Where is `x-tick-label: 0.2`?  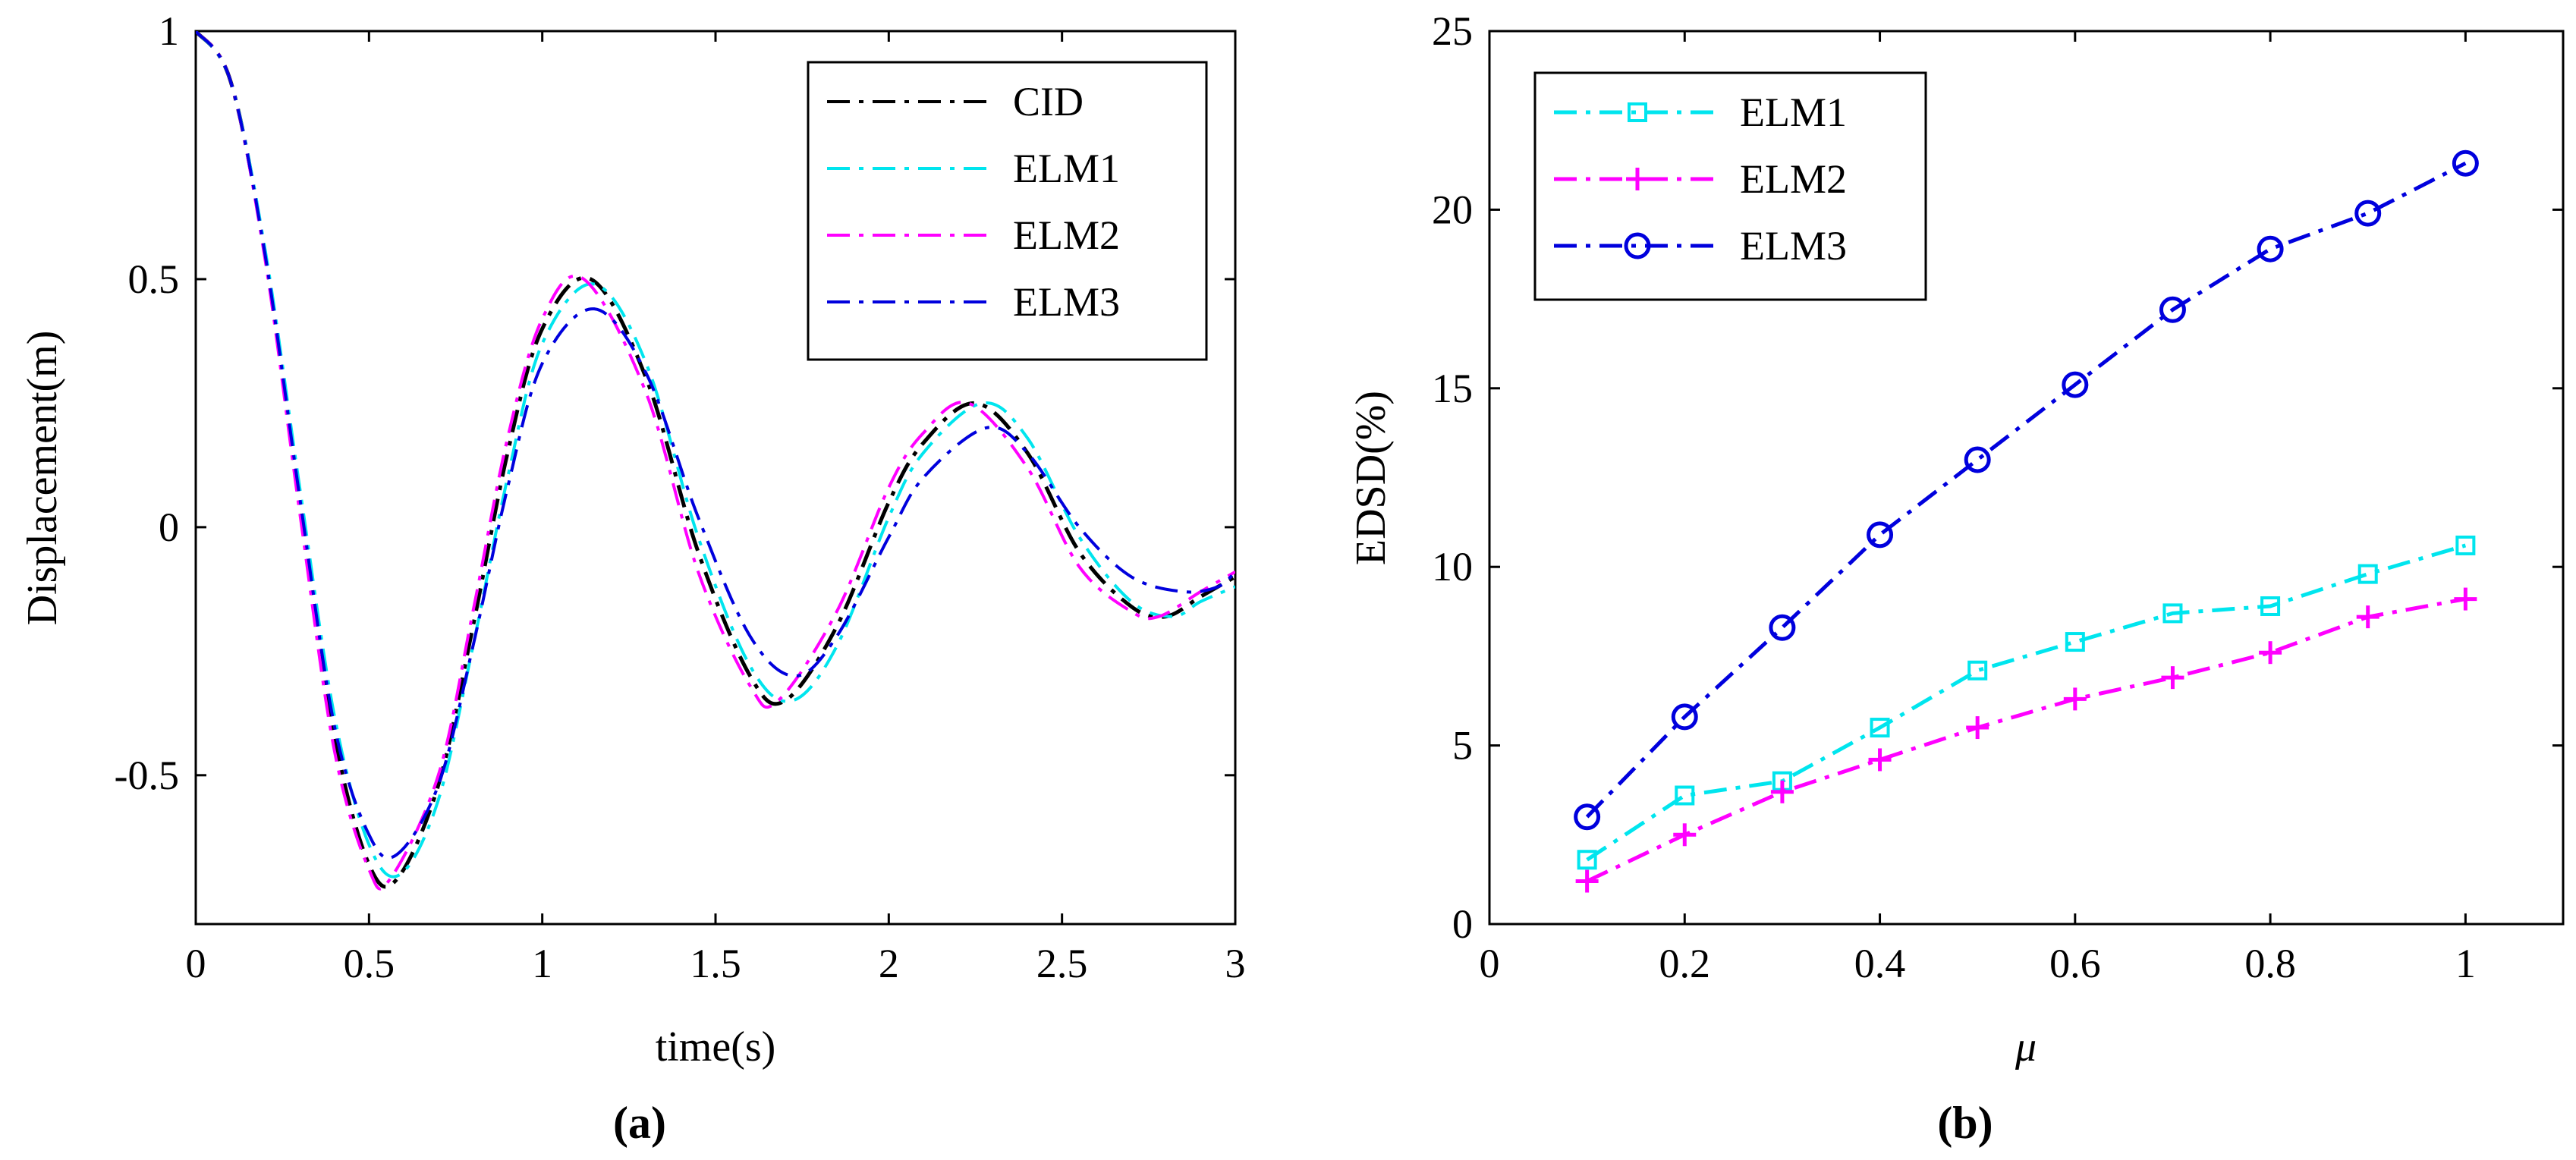
x-tick-label: 0.2 is located at coordinates (1685, 963).